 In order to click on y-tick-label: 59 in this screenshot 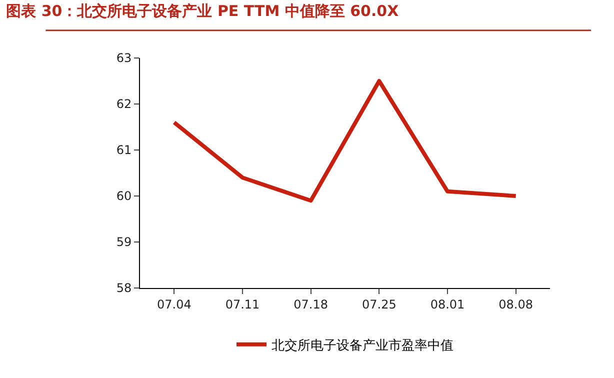, I will do `click(124, 242)`.